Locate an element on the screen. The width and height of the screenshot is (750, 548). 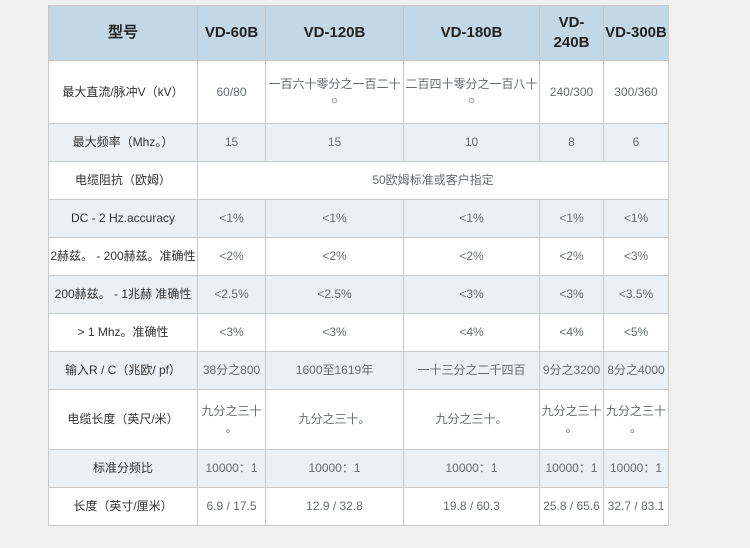
value-cell: 6 is located at coordinates (636, 142).